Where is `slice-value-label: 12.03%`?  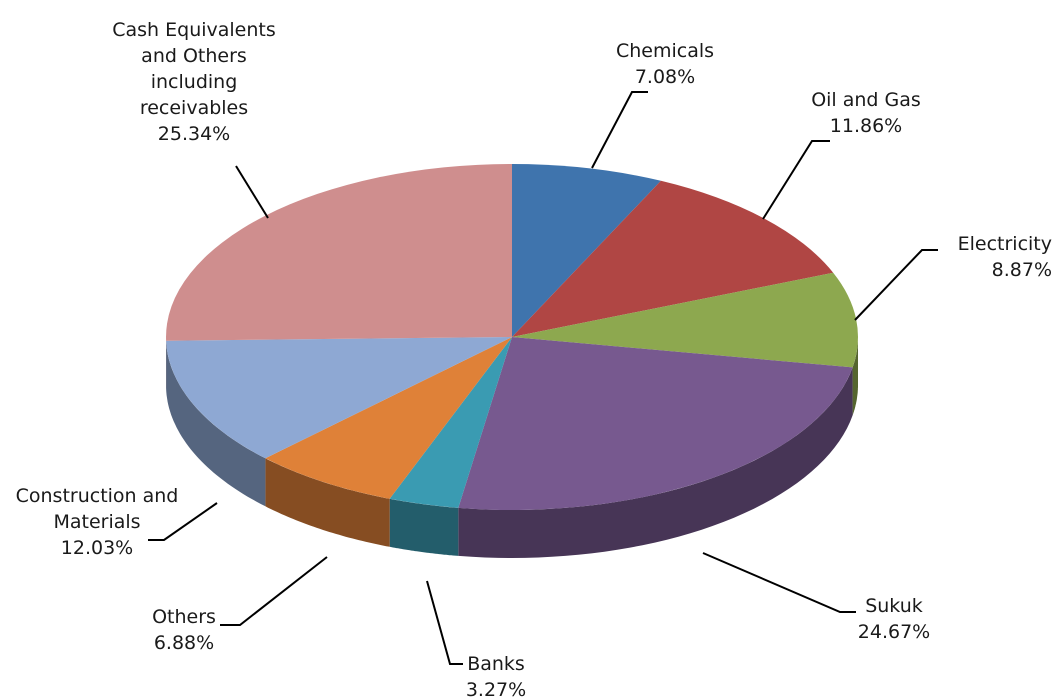
slice-value-label: 12.03% is located at coordinates (97, 548).